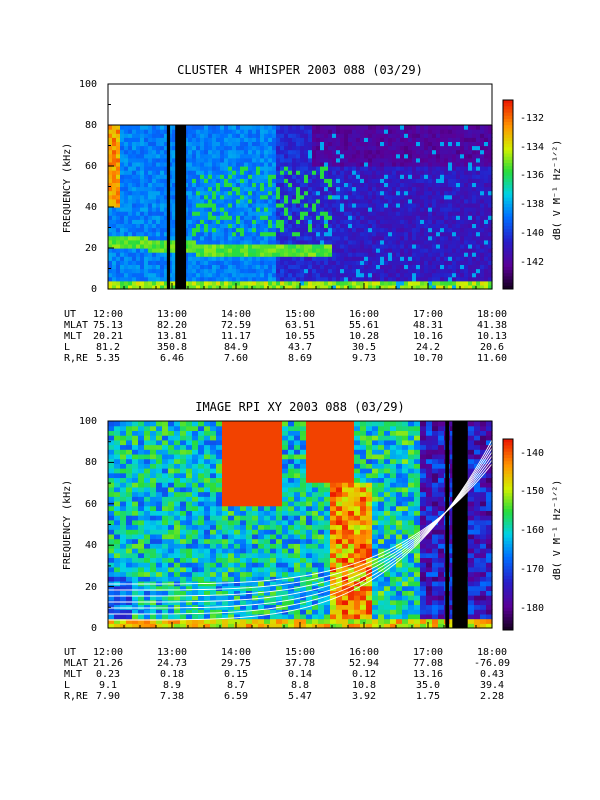  Describe the element at coordinates (508, 152) in the screenshot. I see `colorbar-swatch` at that location.